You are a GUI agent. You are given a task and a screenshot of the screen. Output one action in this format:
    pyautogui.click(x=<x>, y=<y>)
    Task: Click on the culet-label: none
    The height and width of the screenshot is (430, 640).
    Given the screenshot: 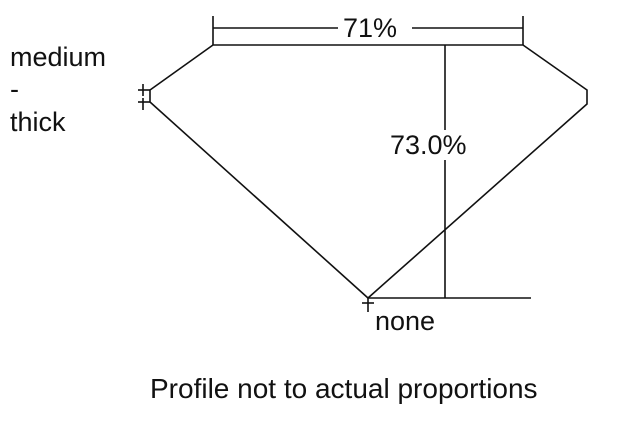 What is the action you would take?
    pyautogui.click(x=405, y=321)
    